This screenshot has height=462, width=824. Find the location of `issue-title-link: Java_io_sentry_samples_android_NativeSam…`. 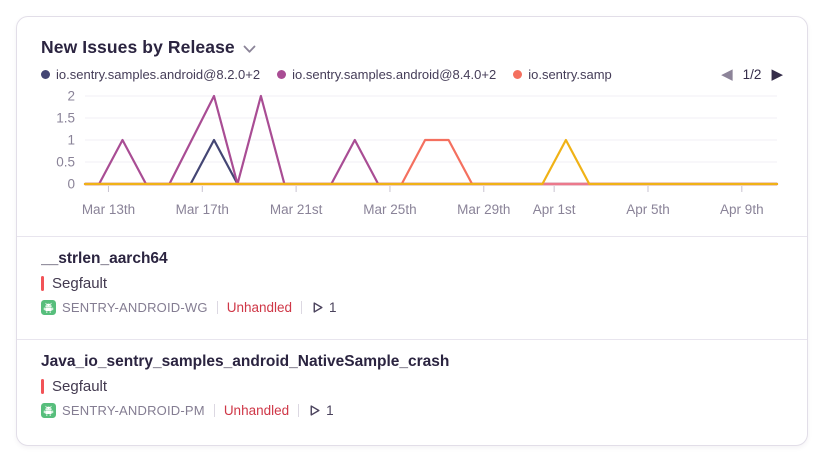

issue-title-link: Java_io_sentry_samples_android_NativeSam… is located at coordinates (245, 361).